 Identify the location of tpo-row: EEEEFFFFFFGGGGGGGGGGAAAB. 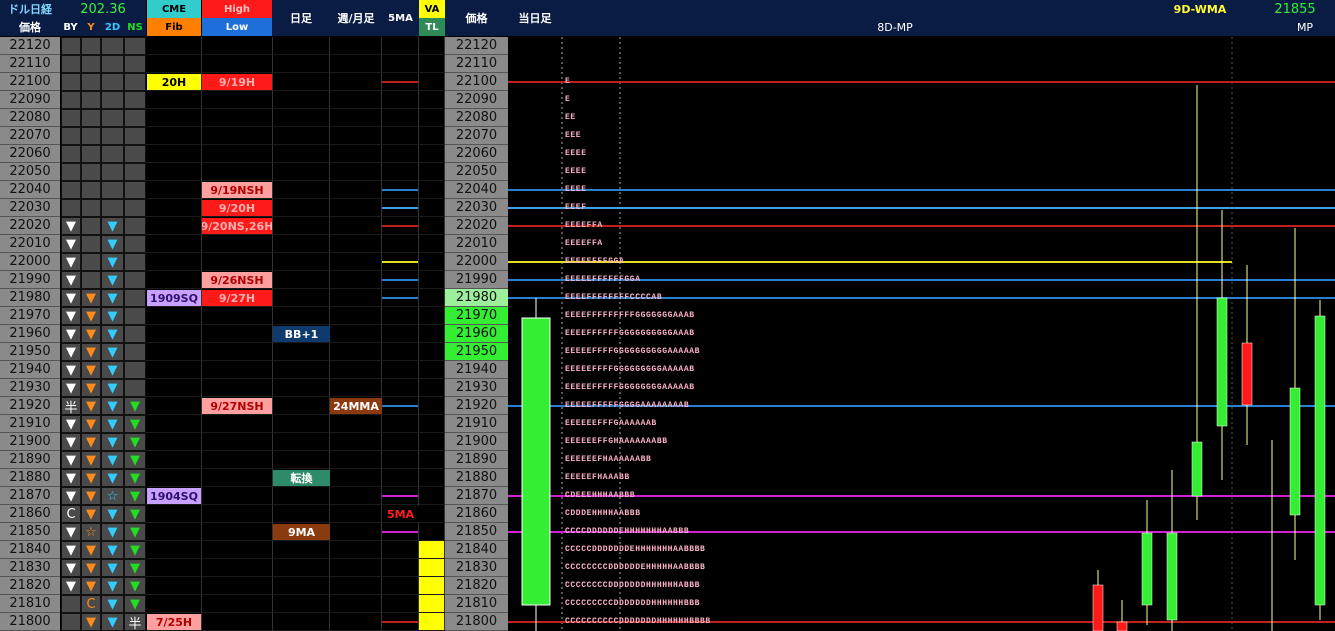
(630, 333).